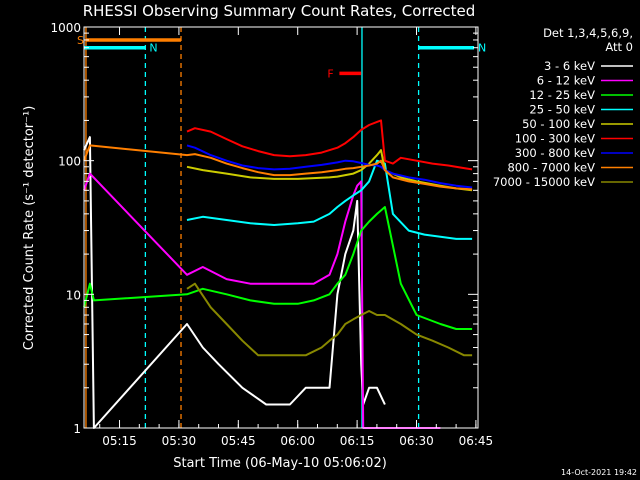 The width and height of the screenshot is (640, 480). I want to click on flag-label-3: N, so click(482, 48).